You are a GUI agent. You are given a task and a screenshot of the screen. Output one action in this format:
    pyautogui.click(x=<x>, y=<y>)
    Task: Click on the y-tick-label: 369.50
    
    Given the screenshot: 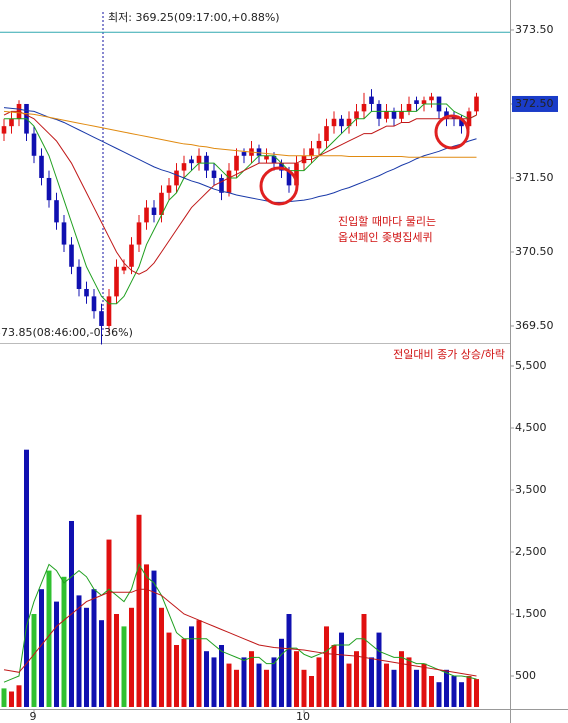 What is the action you would take?
    pyautogui.click(x=534, y=325)
    